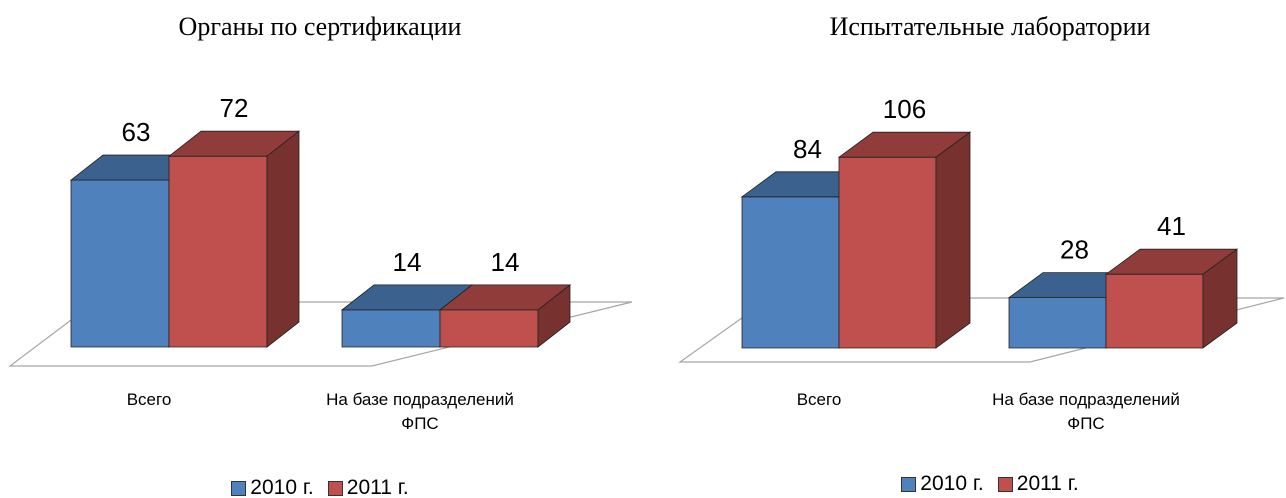 This screenshot has height=498, width=1286. What do you see at coordinates (136, 132) in the screenshot?
I see `data-label: 63` at bounding box center [136, 132].